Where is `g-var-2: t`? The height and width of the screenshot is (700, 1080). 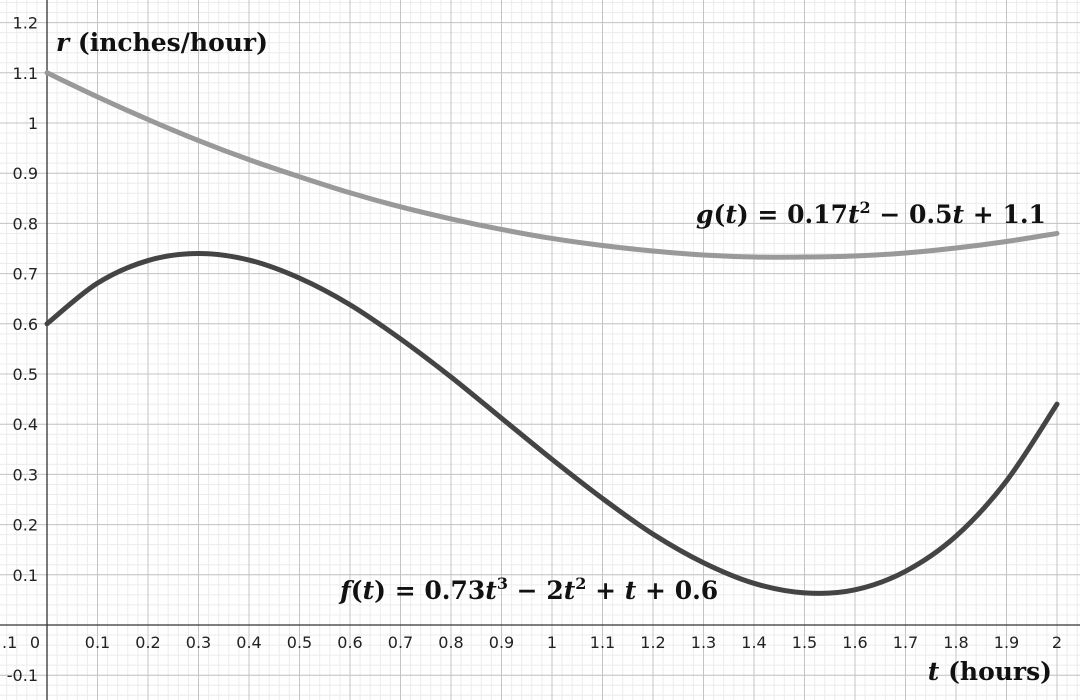
g-var-2: t is located at coordinates (854, 214).